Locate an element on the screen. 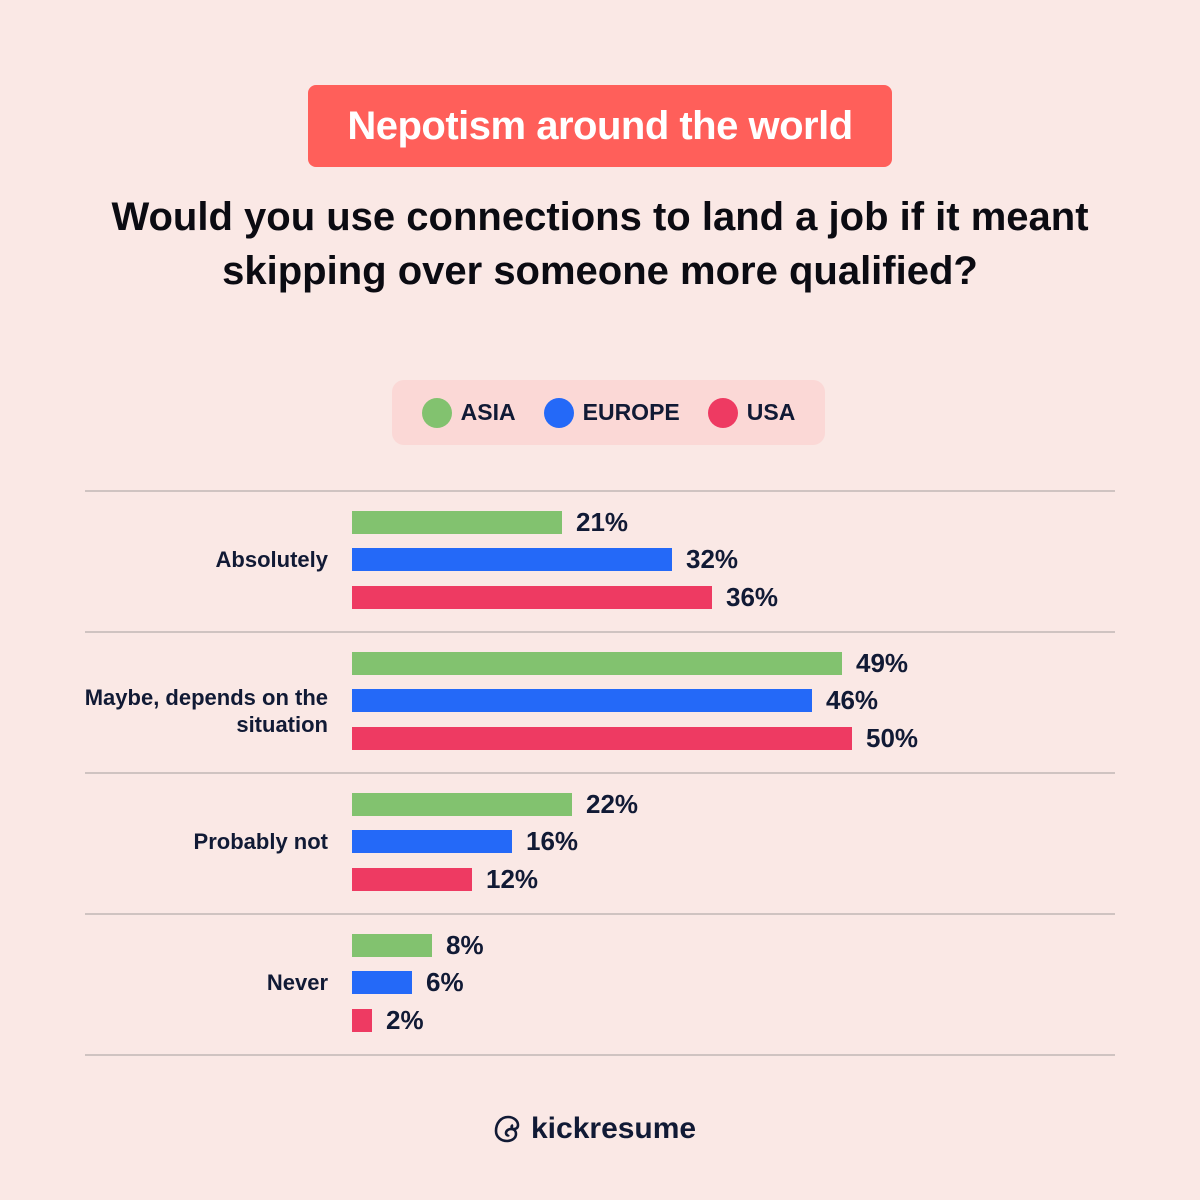 The width and height of the screenshot is (1200, 1200). value-label: 22% is located at coordinates (612, 804).